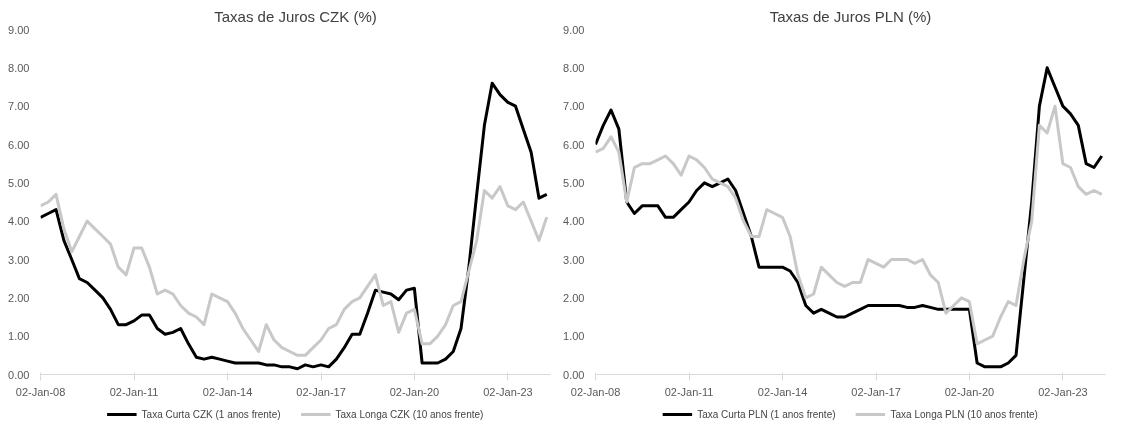 This screenshot has width=1124, height=441. I want to click on legend-label: Taxa Longa CZK (10 anos frente), so click(409, 414).